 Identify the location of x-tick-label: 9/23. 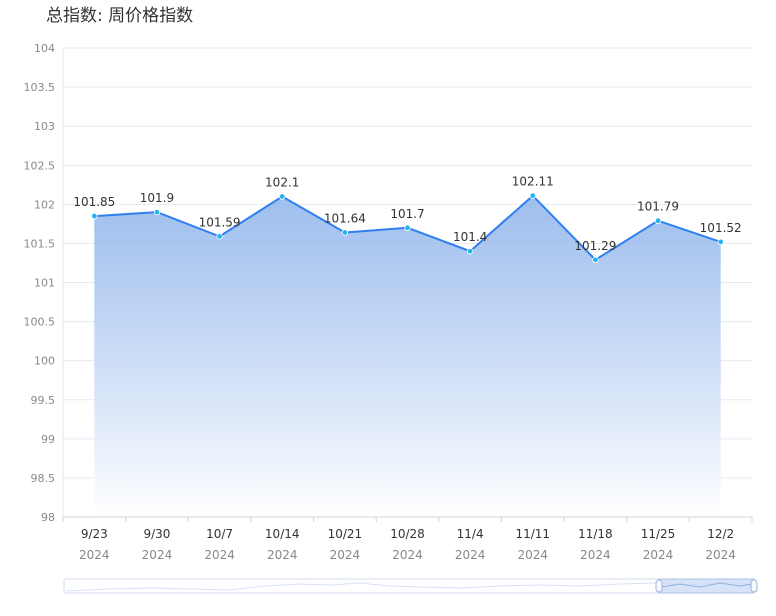
(94, 534).